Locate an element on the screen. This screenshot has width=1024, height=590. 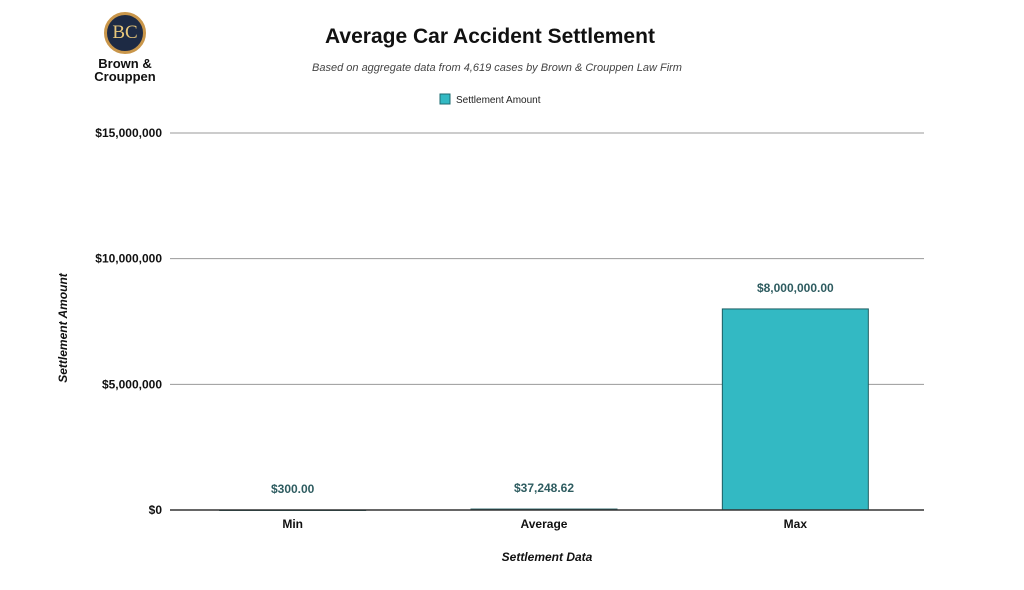
legend-label: Settlement Amount is located at coordinates (498, 100).